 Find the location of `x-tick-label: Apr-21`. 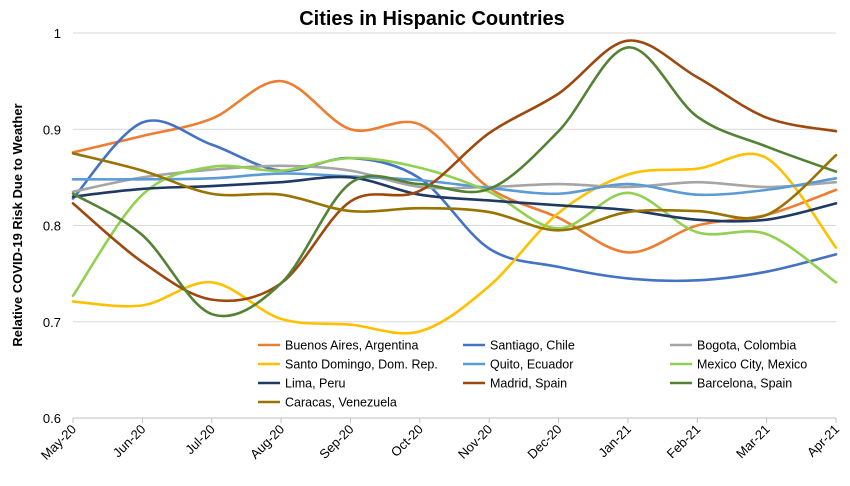

x-tick-label: Apr-21 is located at coordinates (823, 441).